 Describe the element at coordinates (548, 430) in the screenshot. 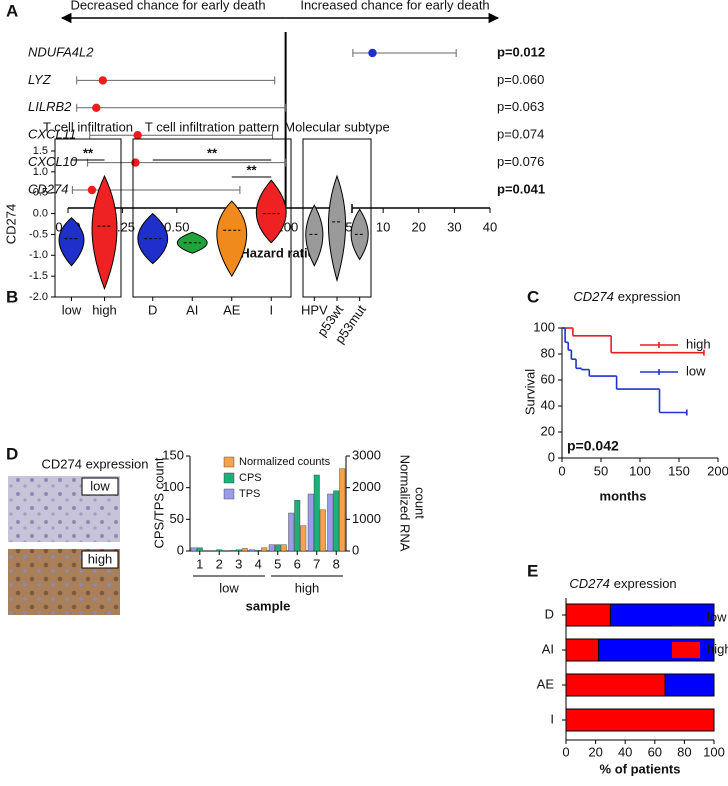

I see `y-tick-label: 20` at that location.